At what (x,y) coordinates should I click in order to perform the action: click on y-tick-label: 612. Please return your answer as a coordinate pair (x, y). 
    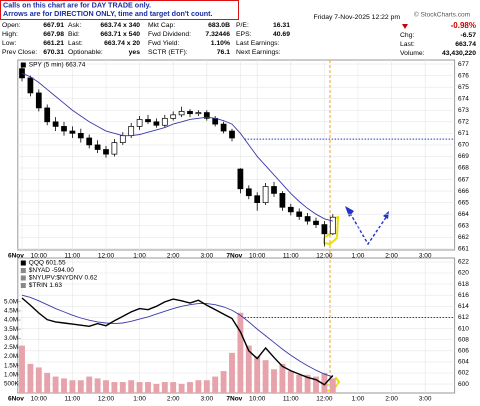
    Looking at the image, I should click on (463, 317).